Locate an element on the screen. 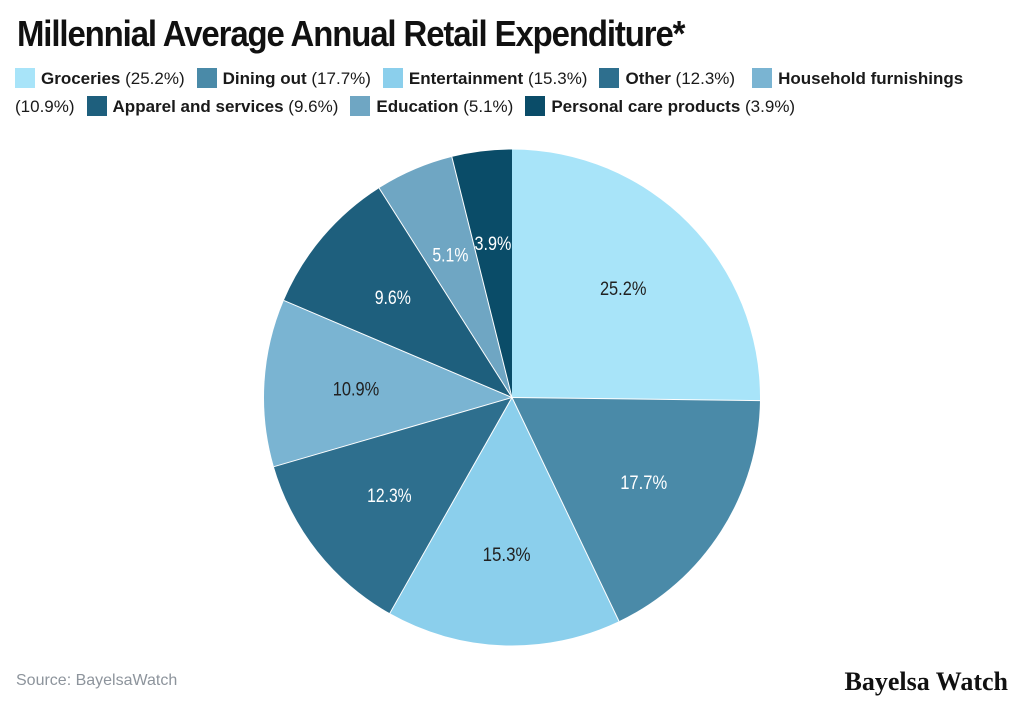 The image size is (1024, 711). svg-text: 9.6% is located at coordinates (393, 298).